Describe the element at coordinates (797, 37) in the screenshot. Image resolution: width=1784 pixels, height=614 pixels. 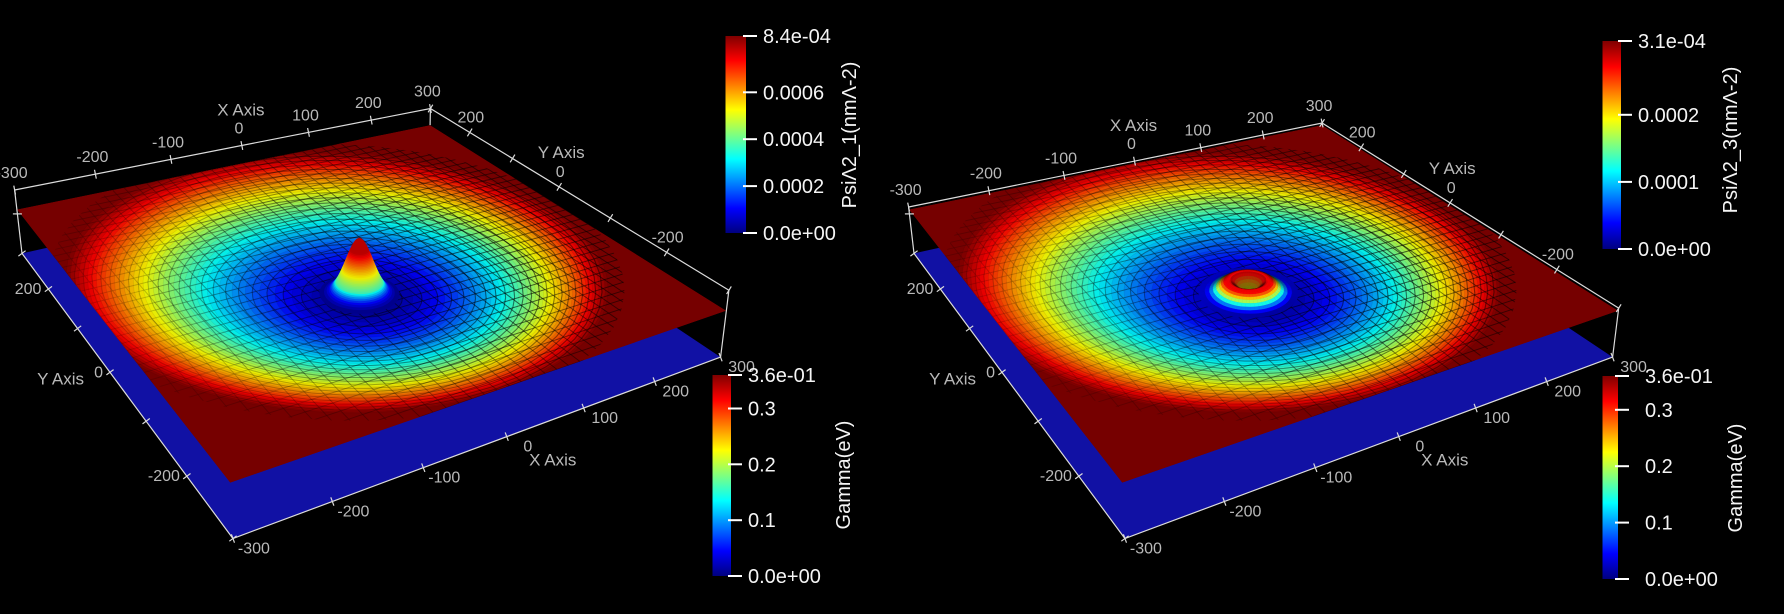
I see `svg-text: 8.4e-04` at that location.